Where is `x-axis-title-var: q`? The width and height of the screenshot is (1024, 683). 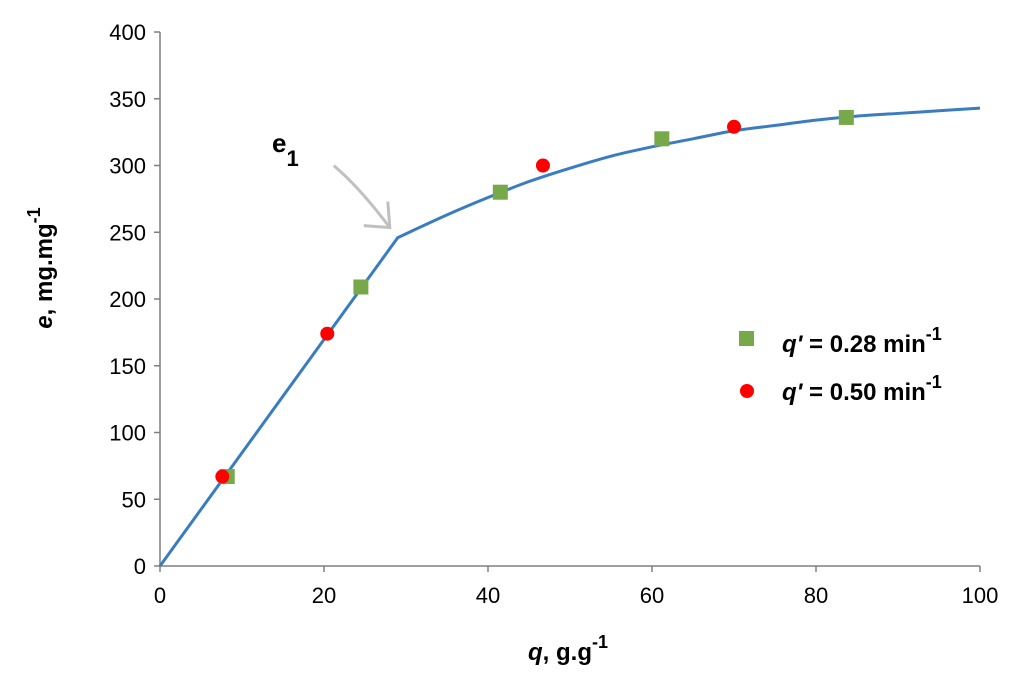
x-axis-title-var: q is located at coordinates (535, 652).